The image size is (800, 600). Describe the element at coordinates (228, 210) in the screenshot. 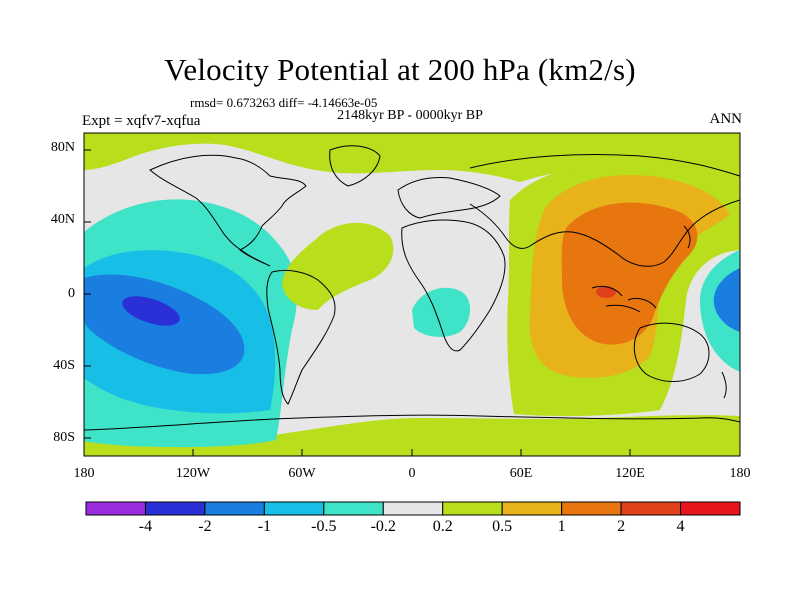

I see `north-america-coast` at that location.